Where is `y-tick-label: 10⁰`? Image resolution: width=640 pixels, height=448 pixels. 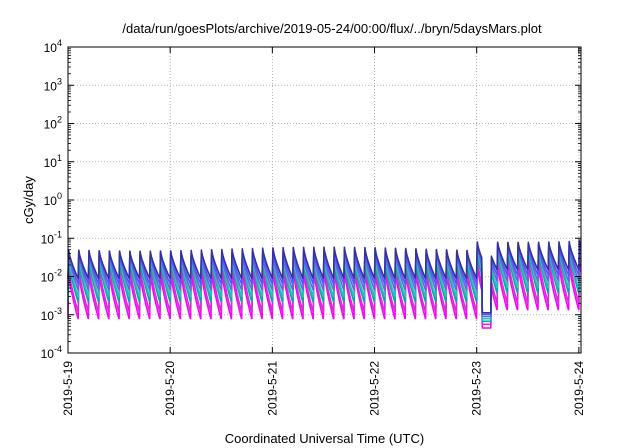
y-tick-label: 10⁰ is located at coordinates (53, 199).